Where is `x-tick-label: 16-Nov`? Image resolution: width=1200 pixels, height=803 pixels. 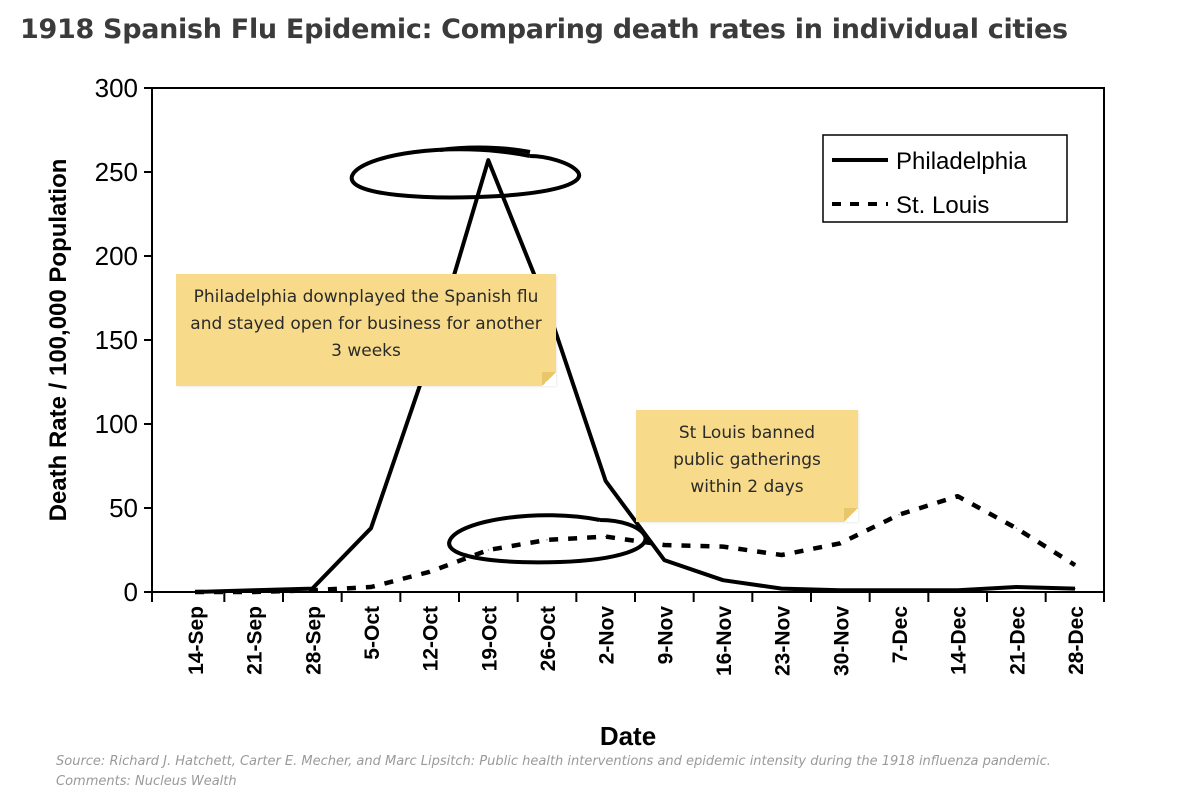 x-tick-label: 16-Nov is located at coordinates (724, 641).